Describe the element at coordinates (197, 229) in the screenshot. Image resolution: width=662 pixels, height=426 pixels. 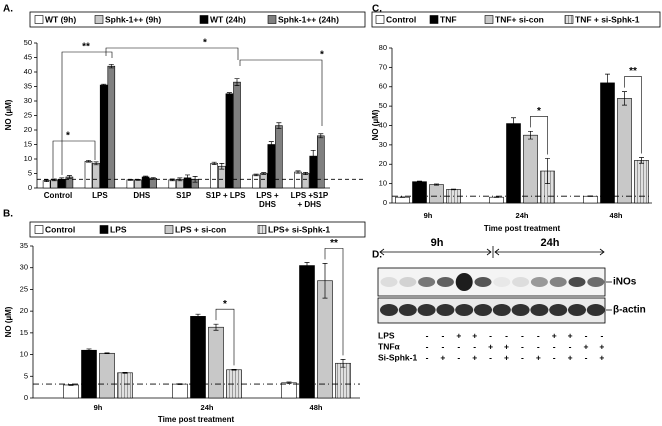
I see `legend-box` at that location.